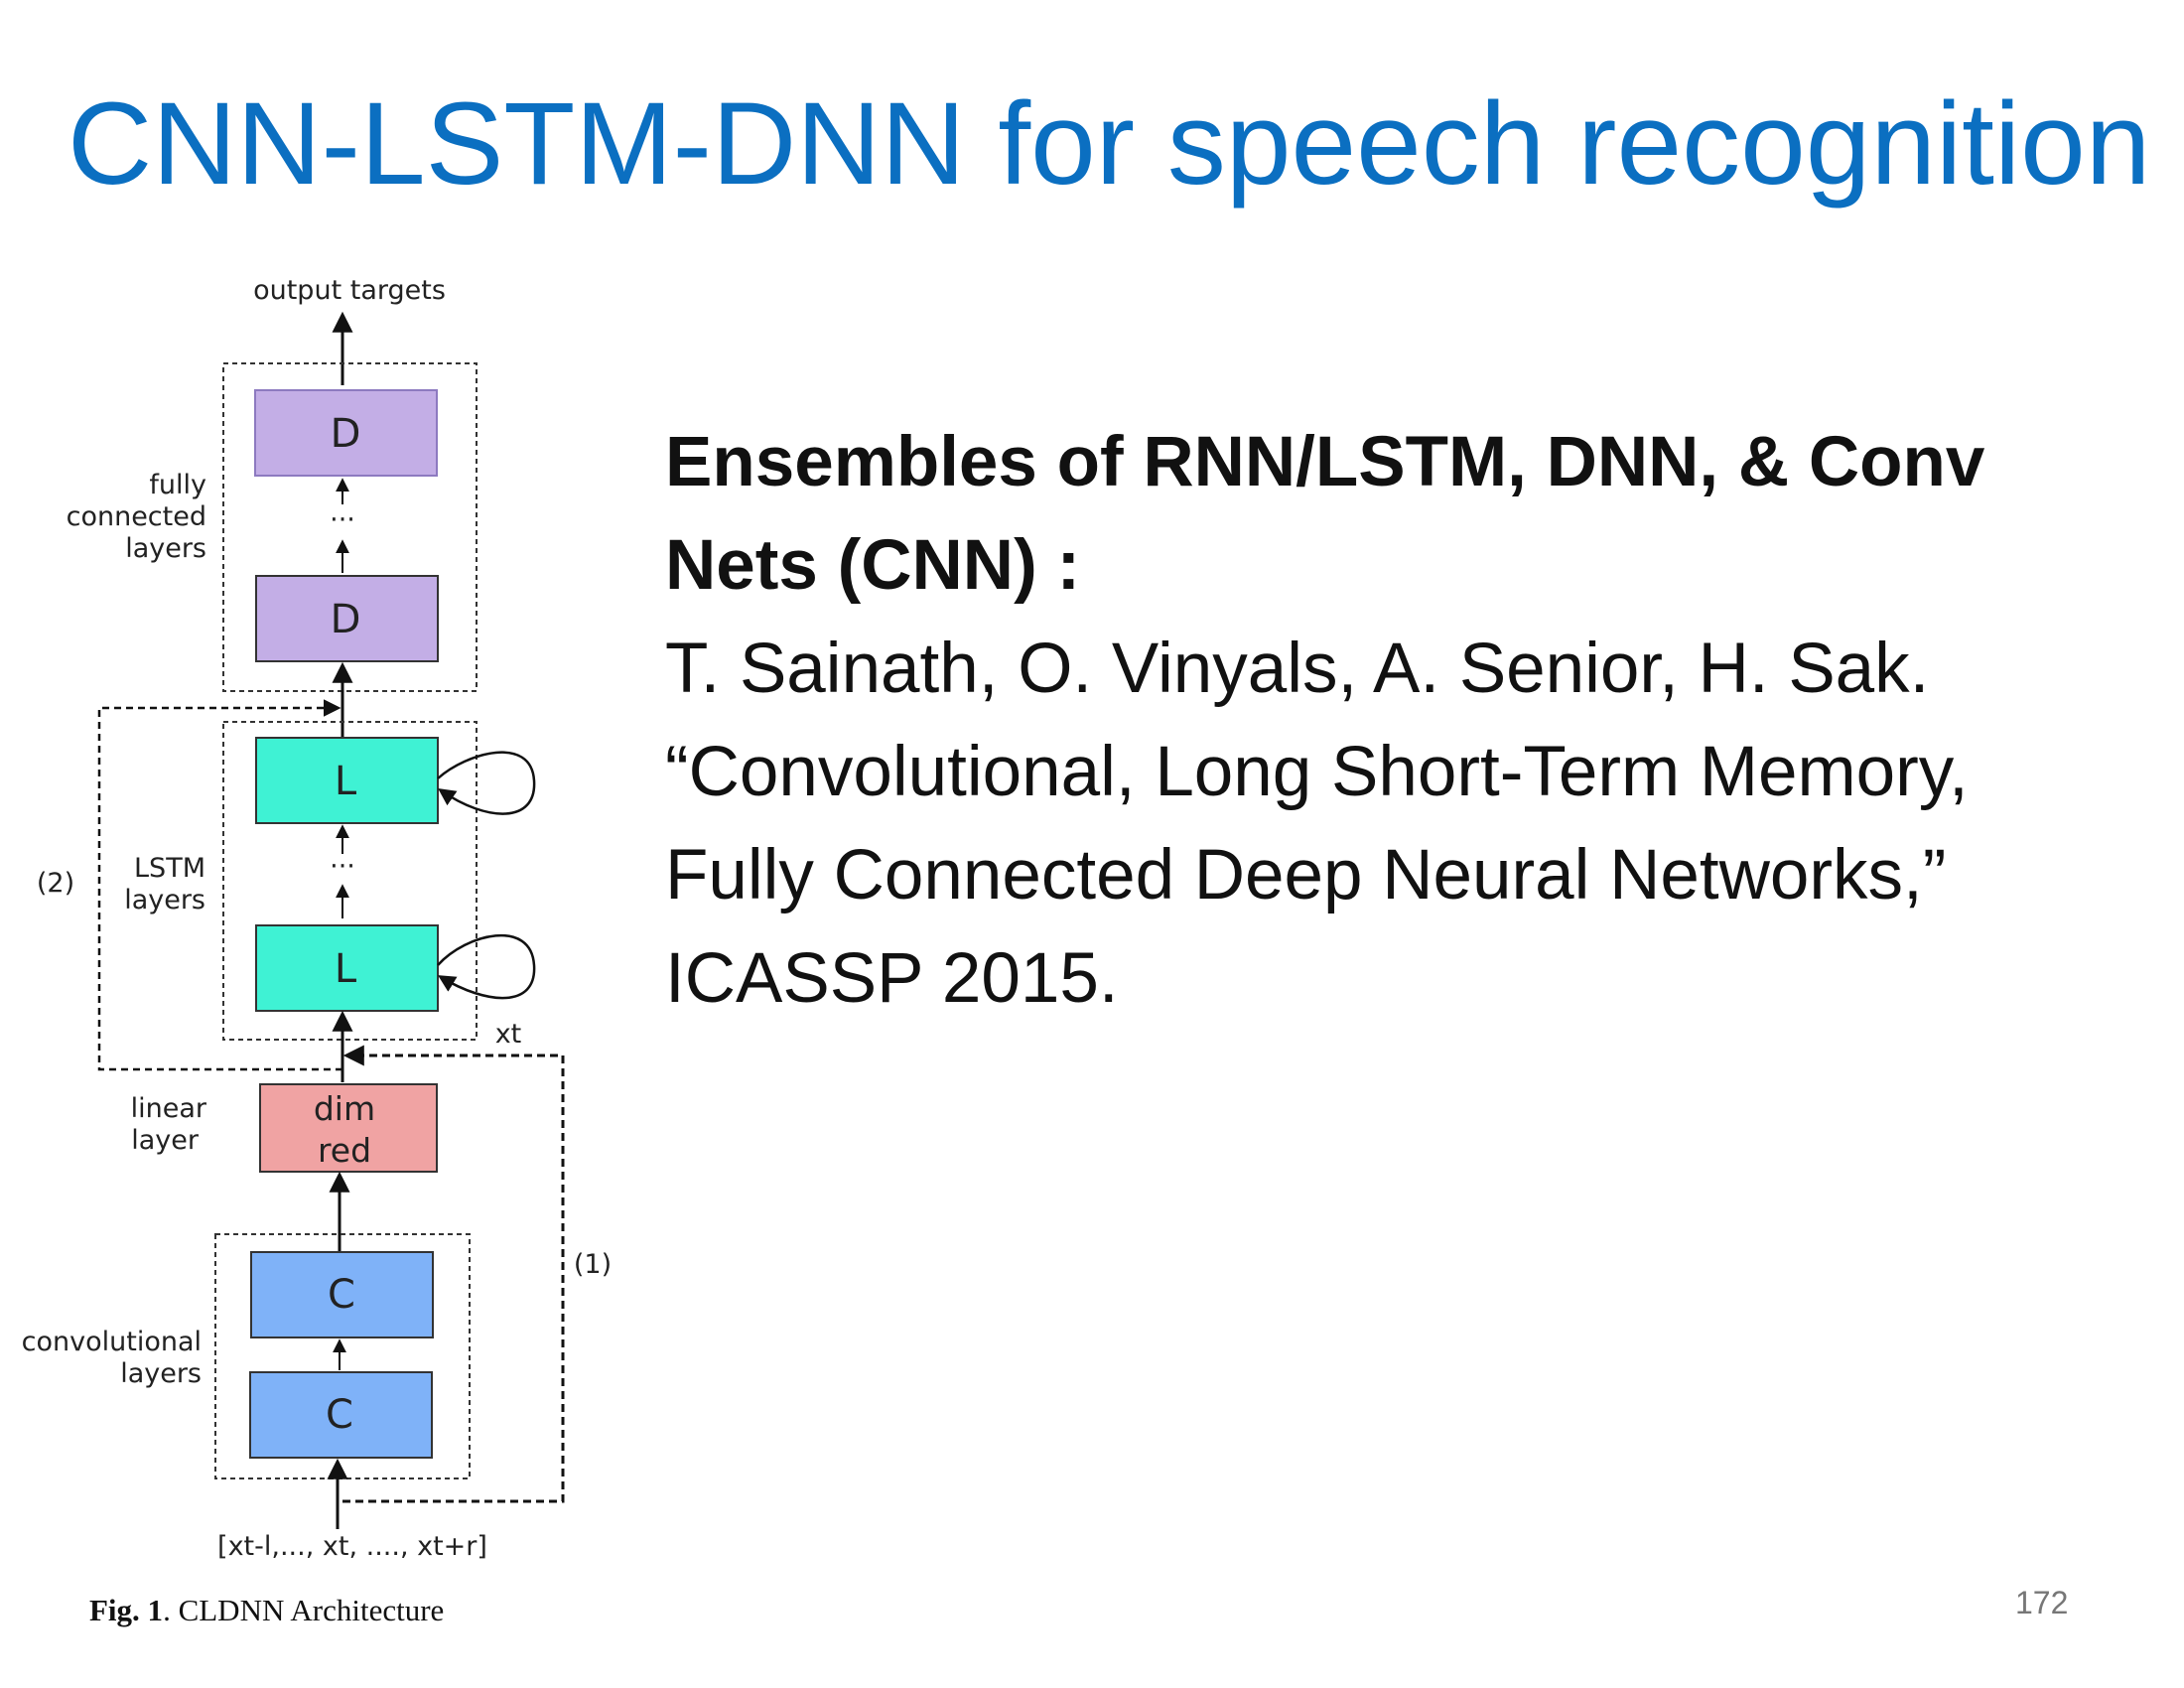 This screenshot has width=2184, height=1688. Describe the element at coordinates (486, 966) in the screenshot. I see `lstm-recurrence-bottom` at that location.